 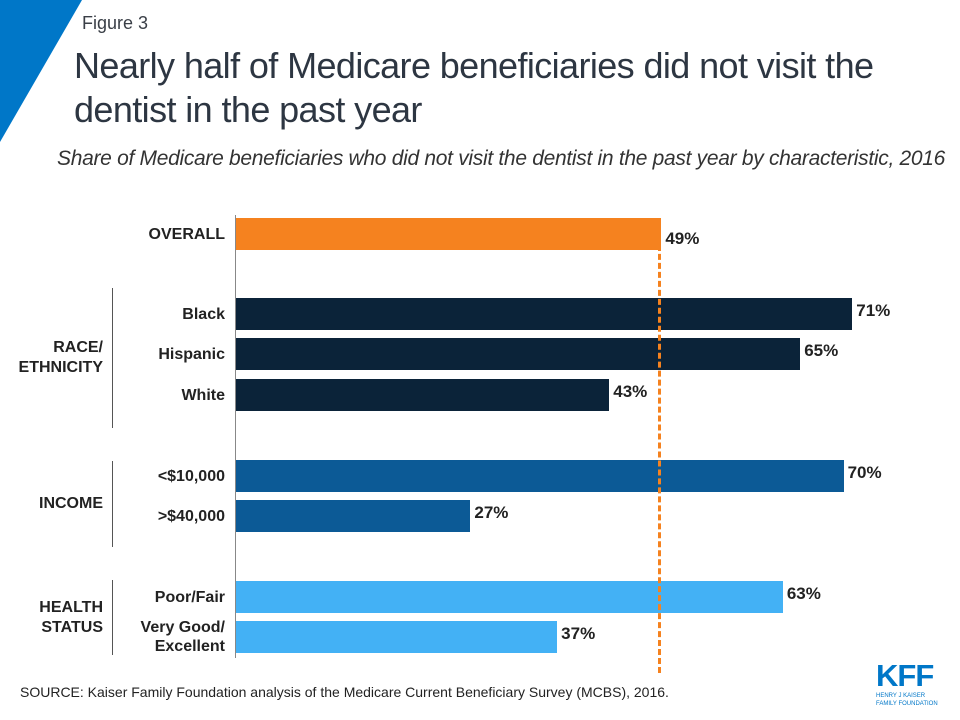 What do you see at coordinates (630, 391) in the screenshot?
I see `value-label: 43%` at bounding box center [630, 391].